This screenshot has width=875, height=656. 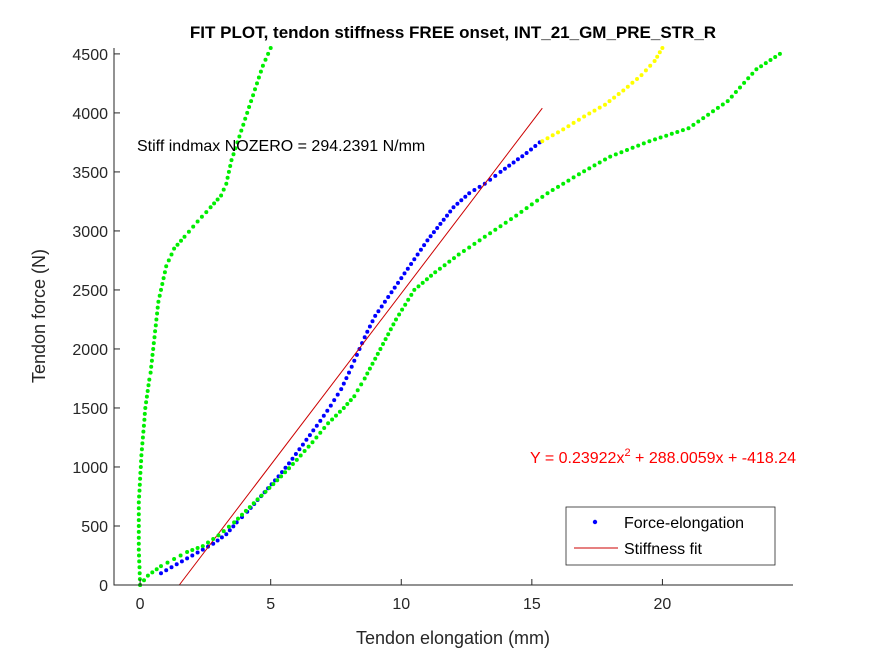 I want to click on equation-suffix: + 288.0059x + -418.24, so click(x=714, y=458).